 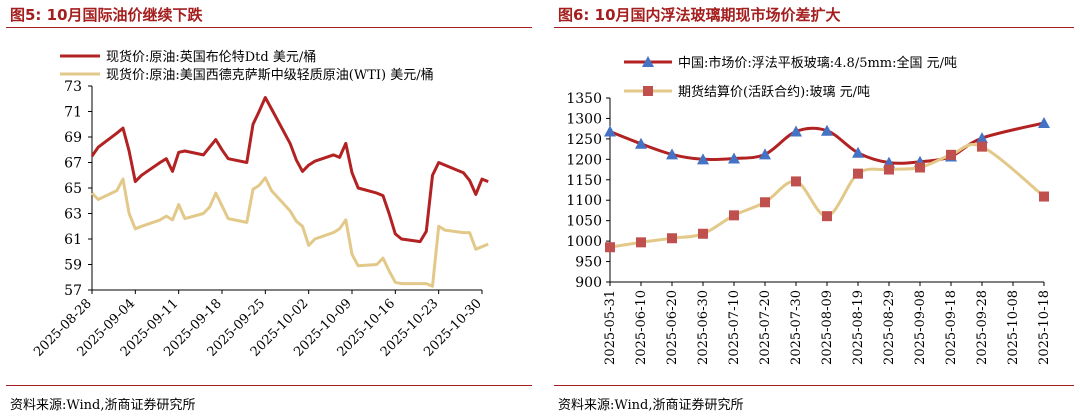 What do you see at coordinates (796, 327) in the screenshot?
I see `x-tick-label: 2025-07-30` at bounding box center [796, 327].